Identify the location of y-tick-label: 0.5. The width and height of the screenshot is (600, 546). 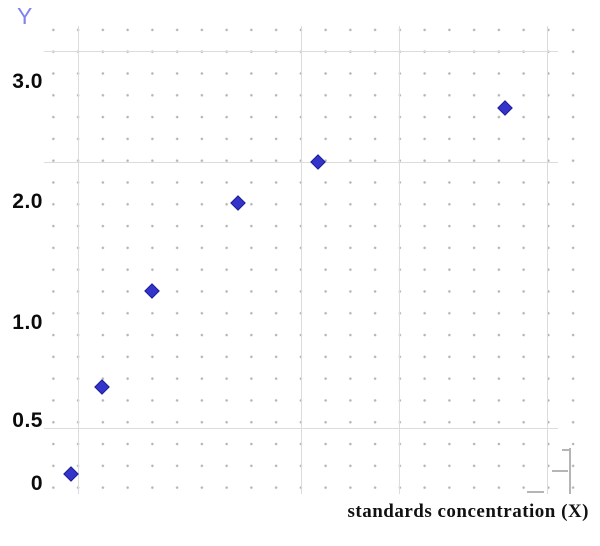
(27, 420).